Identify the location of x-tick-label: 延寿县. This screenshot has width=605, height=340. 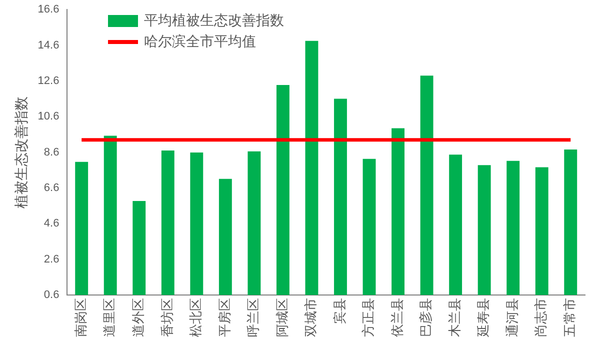
(484, 318).